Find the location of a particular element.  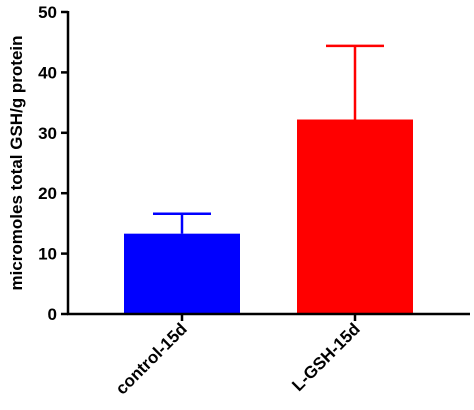

x-axis-ticks: control-15d L-GSH-15d is located at coordinates (238, 356).